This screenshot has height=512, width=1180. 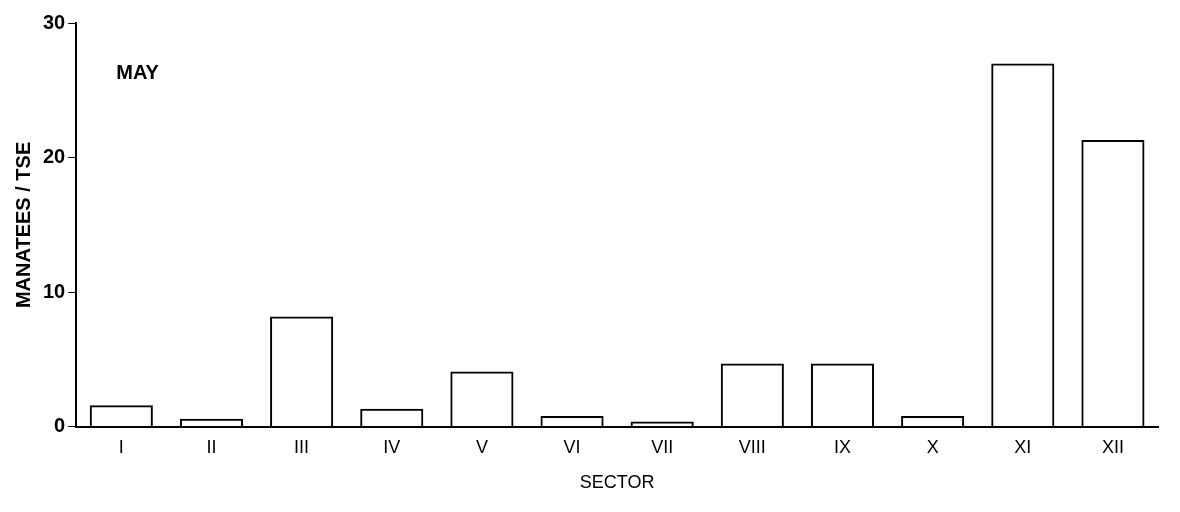 I want to click on x-axis-title: SECTOR, so click(x=617, y=482).